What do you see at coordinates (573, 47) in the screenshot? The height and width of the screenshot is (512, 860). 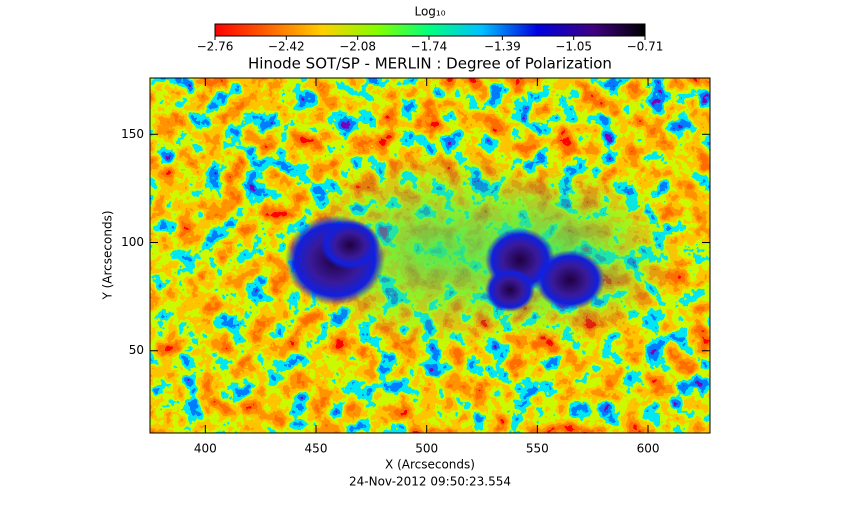 I see `colorbar-tick-label: −1.05` at bounding box center [573, 47].